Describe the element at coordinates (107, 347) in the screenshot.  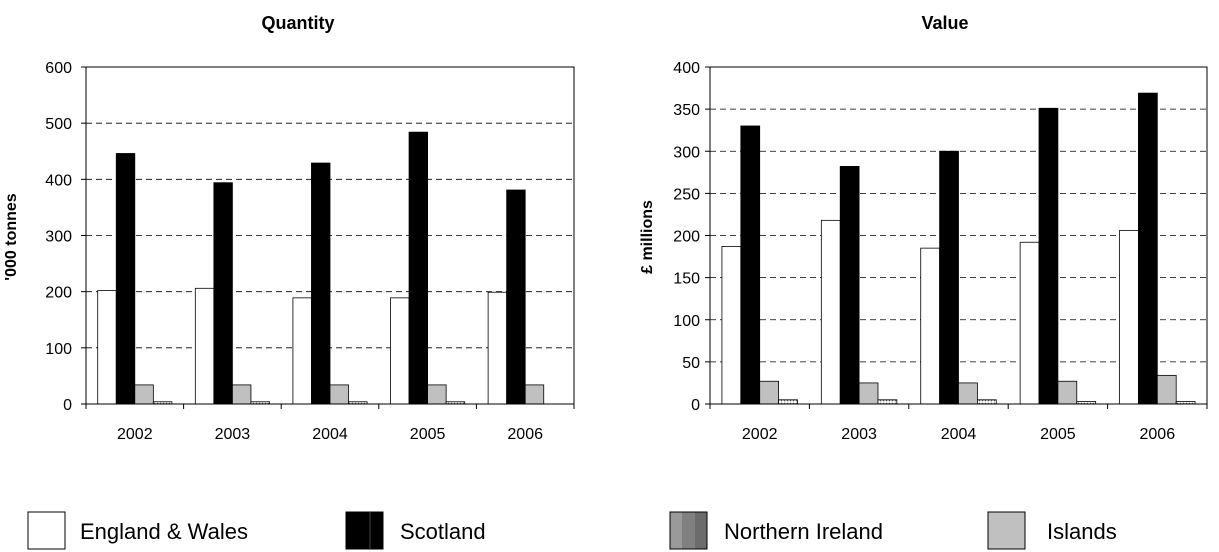
I see `quantity-bar-england-wales-2002` at that location.